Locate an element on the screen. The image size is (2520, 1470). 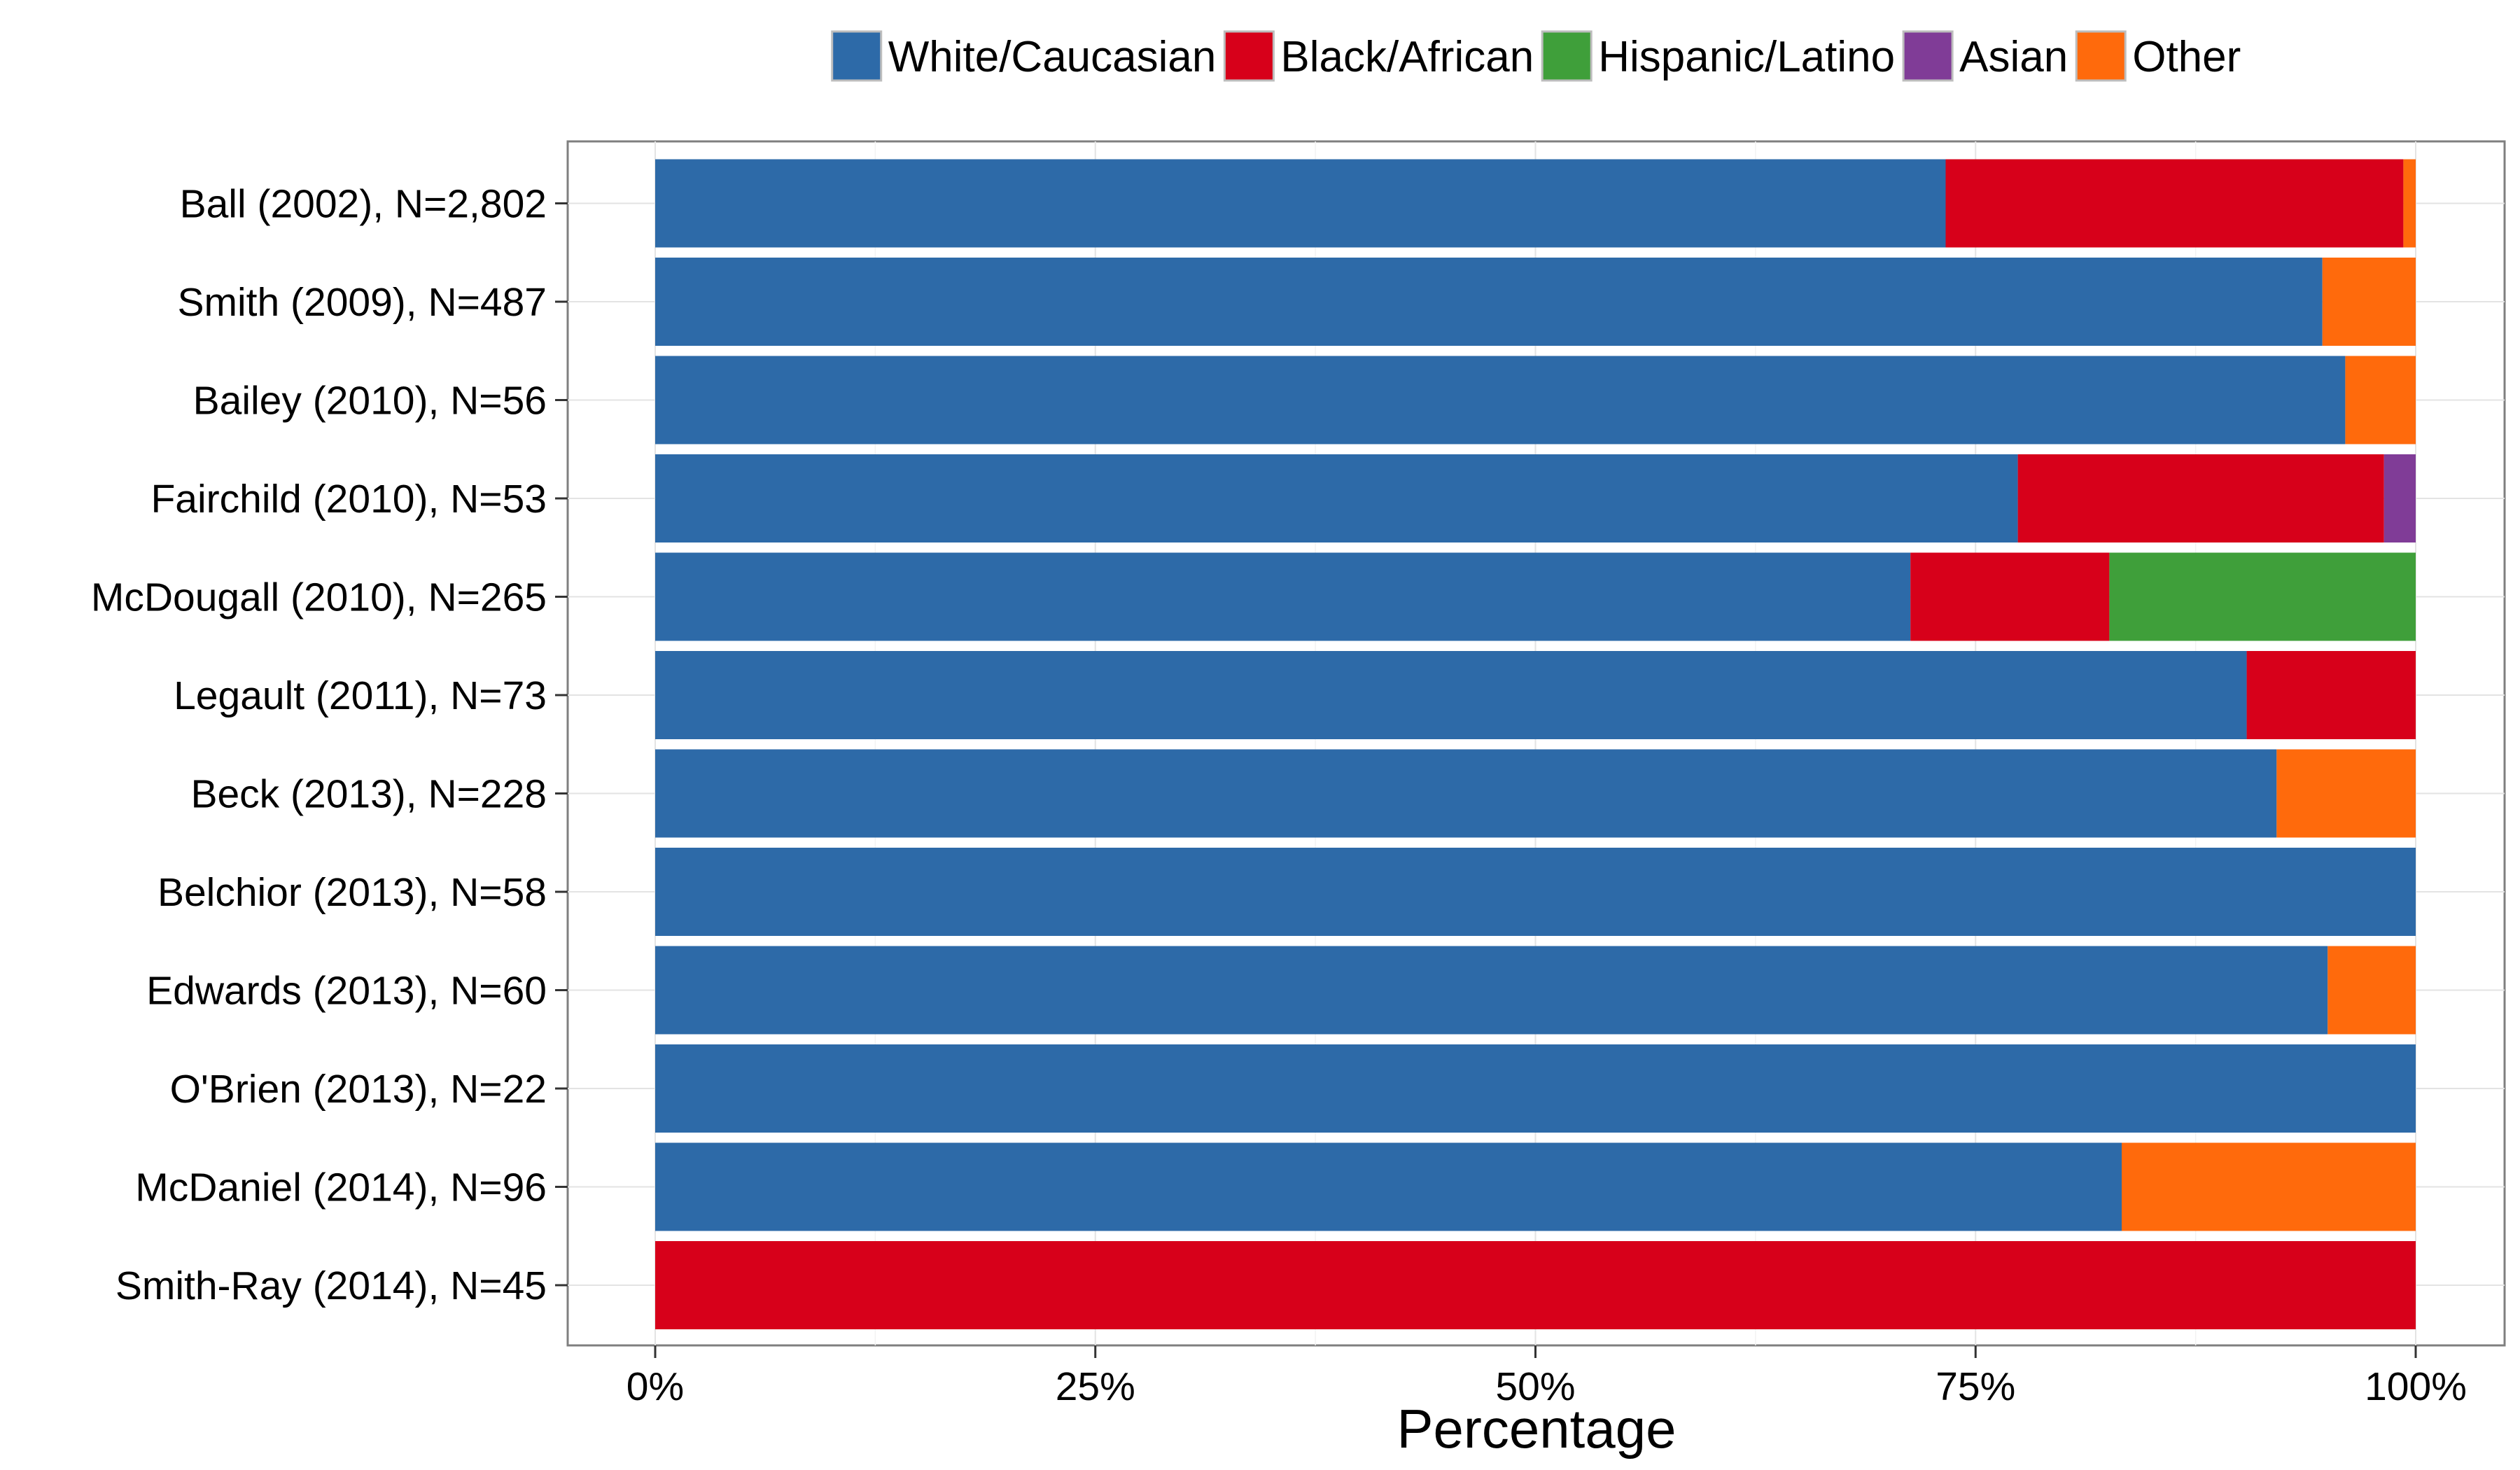
y-tick-label: McDougall (2010), N=265 is located at coordinates (319, 597).